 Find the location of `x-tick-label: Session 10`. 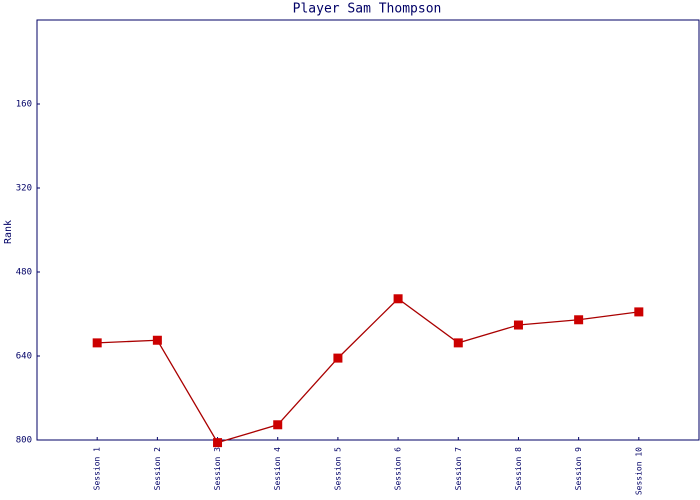

x-tick-label: Session 10 is located at coordinates (638, 471).